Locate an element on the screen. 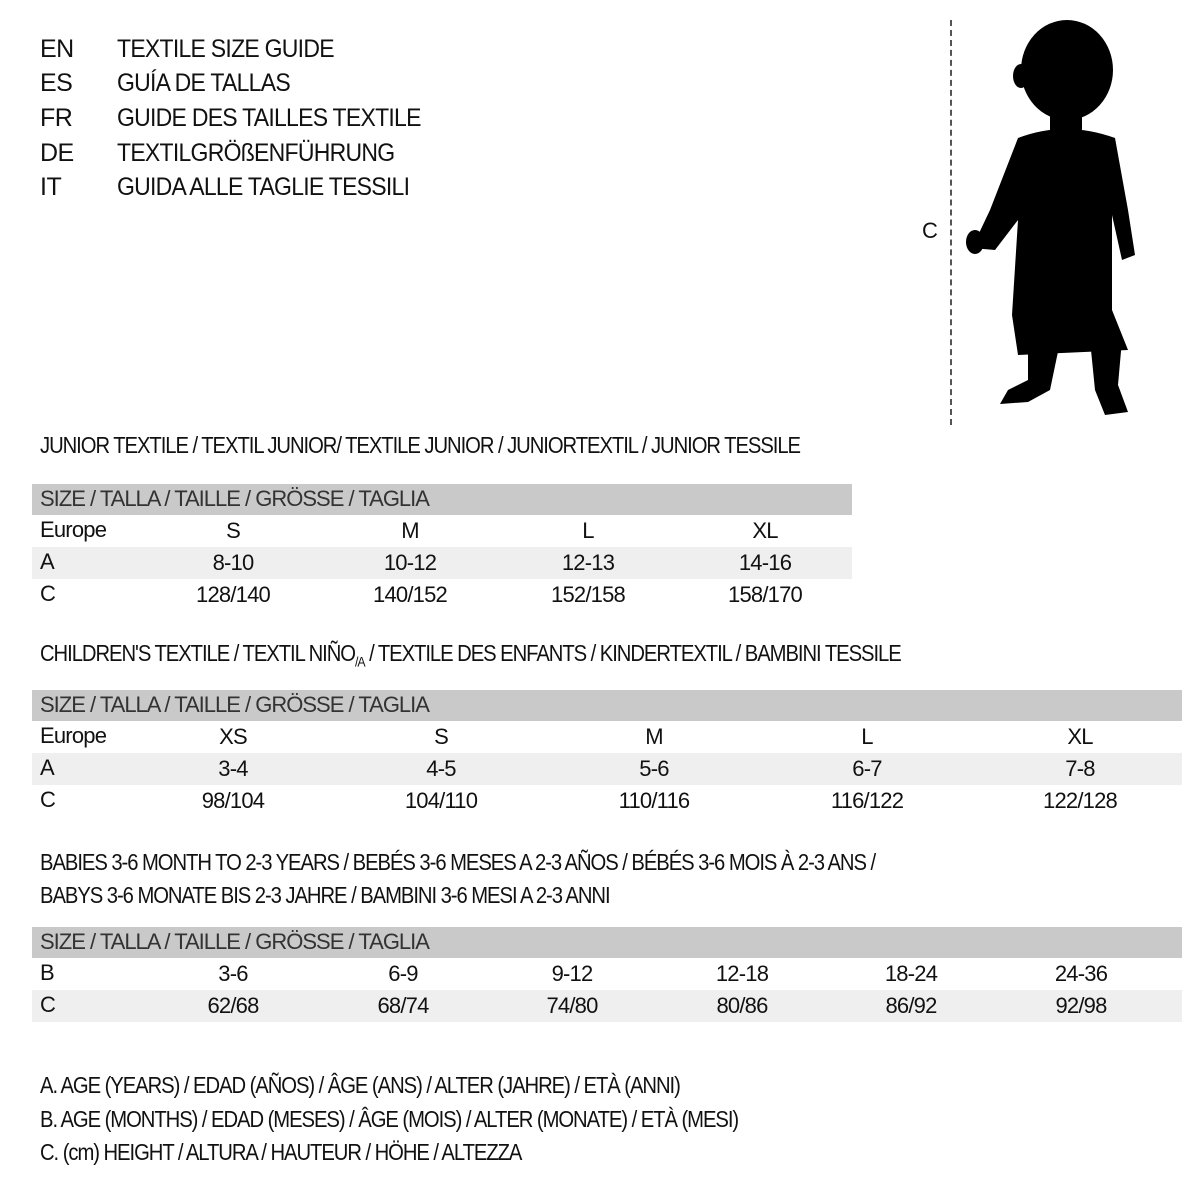 Image resolution: width=1200 pixels, height=1200 pixels. table-cell: 10-12 is located at coordinates (410, 562).